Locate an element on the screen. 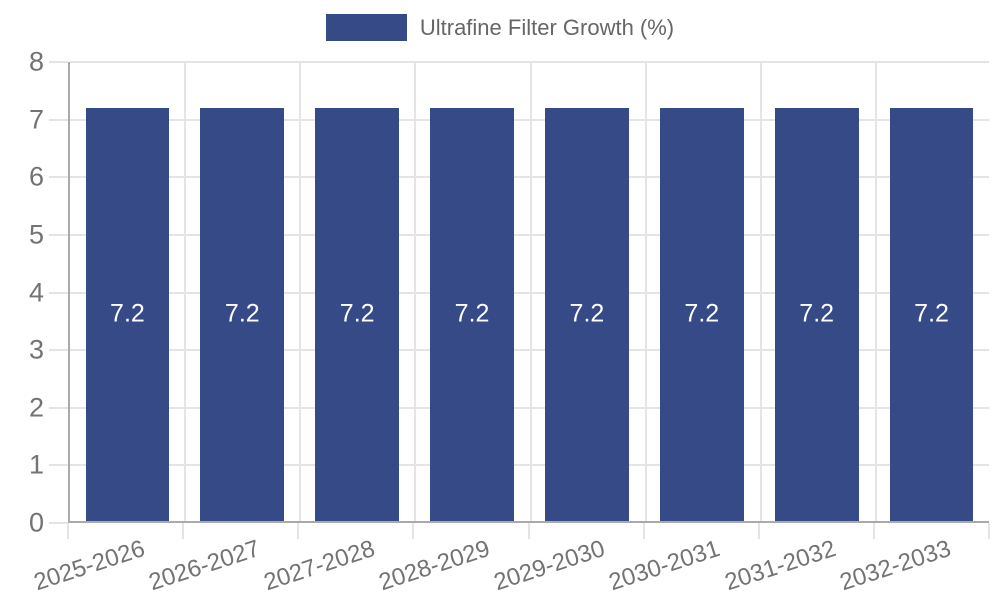  x-tick-label: 2031-2032 is located at coordinates (780, 566).